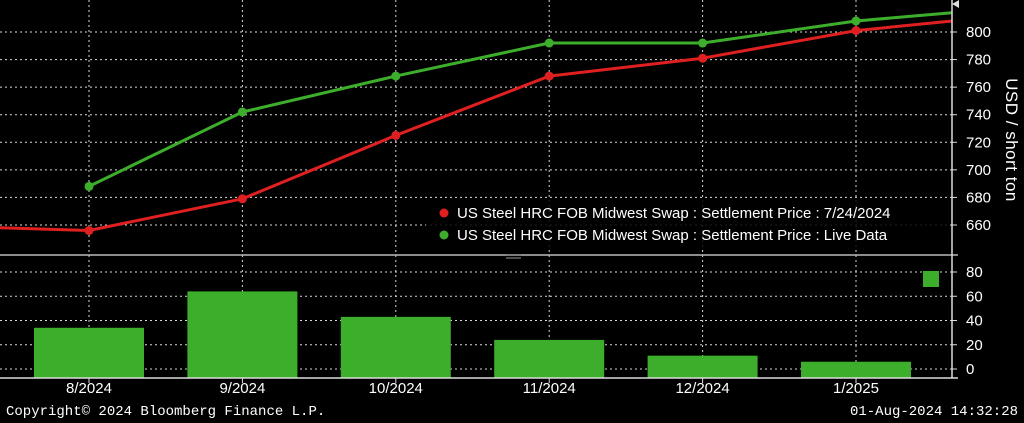  I want to click on x-tick-label: 11/2024, so click(549, 388).